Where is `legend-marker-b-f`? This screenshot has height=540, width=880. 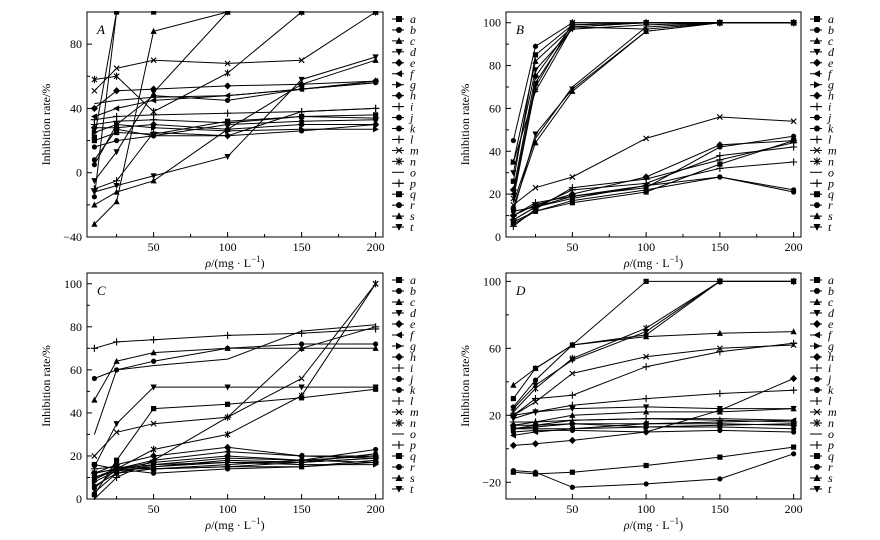
legend-marker-b-f is located at coordinates (816, 74).